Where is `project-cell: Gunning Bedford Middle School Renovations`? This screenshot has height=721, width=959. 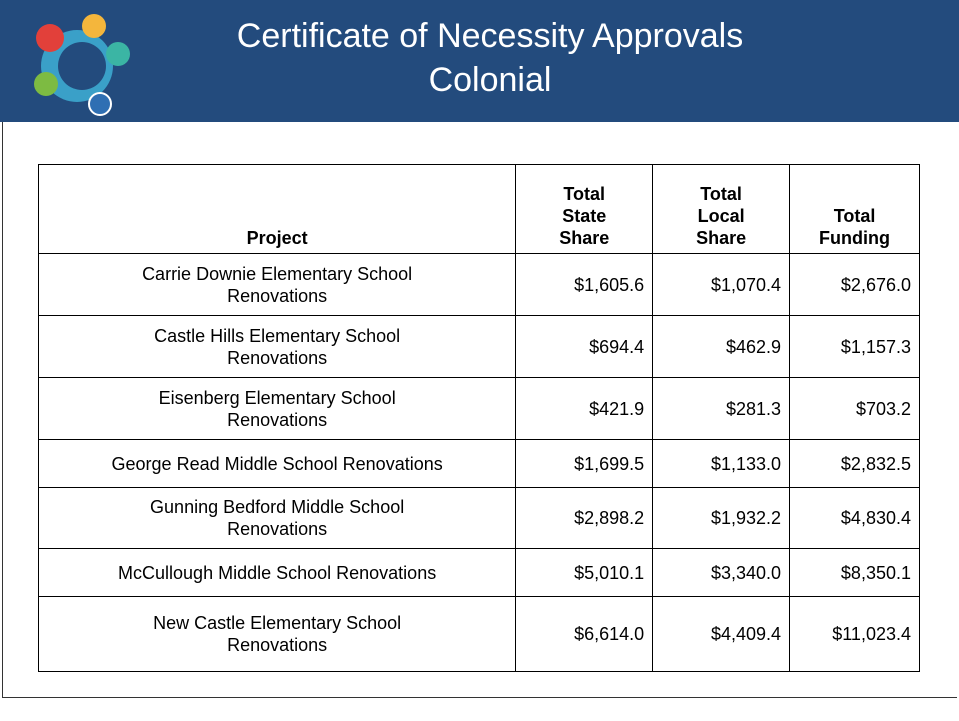
project-cell: Gunning Bedford Middle School Renovations is located at coordinates (277, 518).